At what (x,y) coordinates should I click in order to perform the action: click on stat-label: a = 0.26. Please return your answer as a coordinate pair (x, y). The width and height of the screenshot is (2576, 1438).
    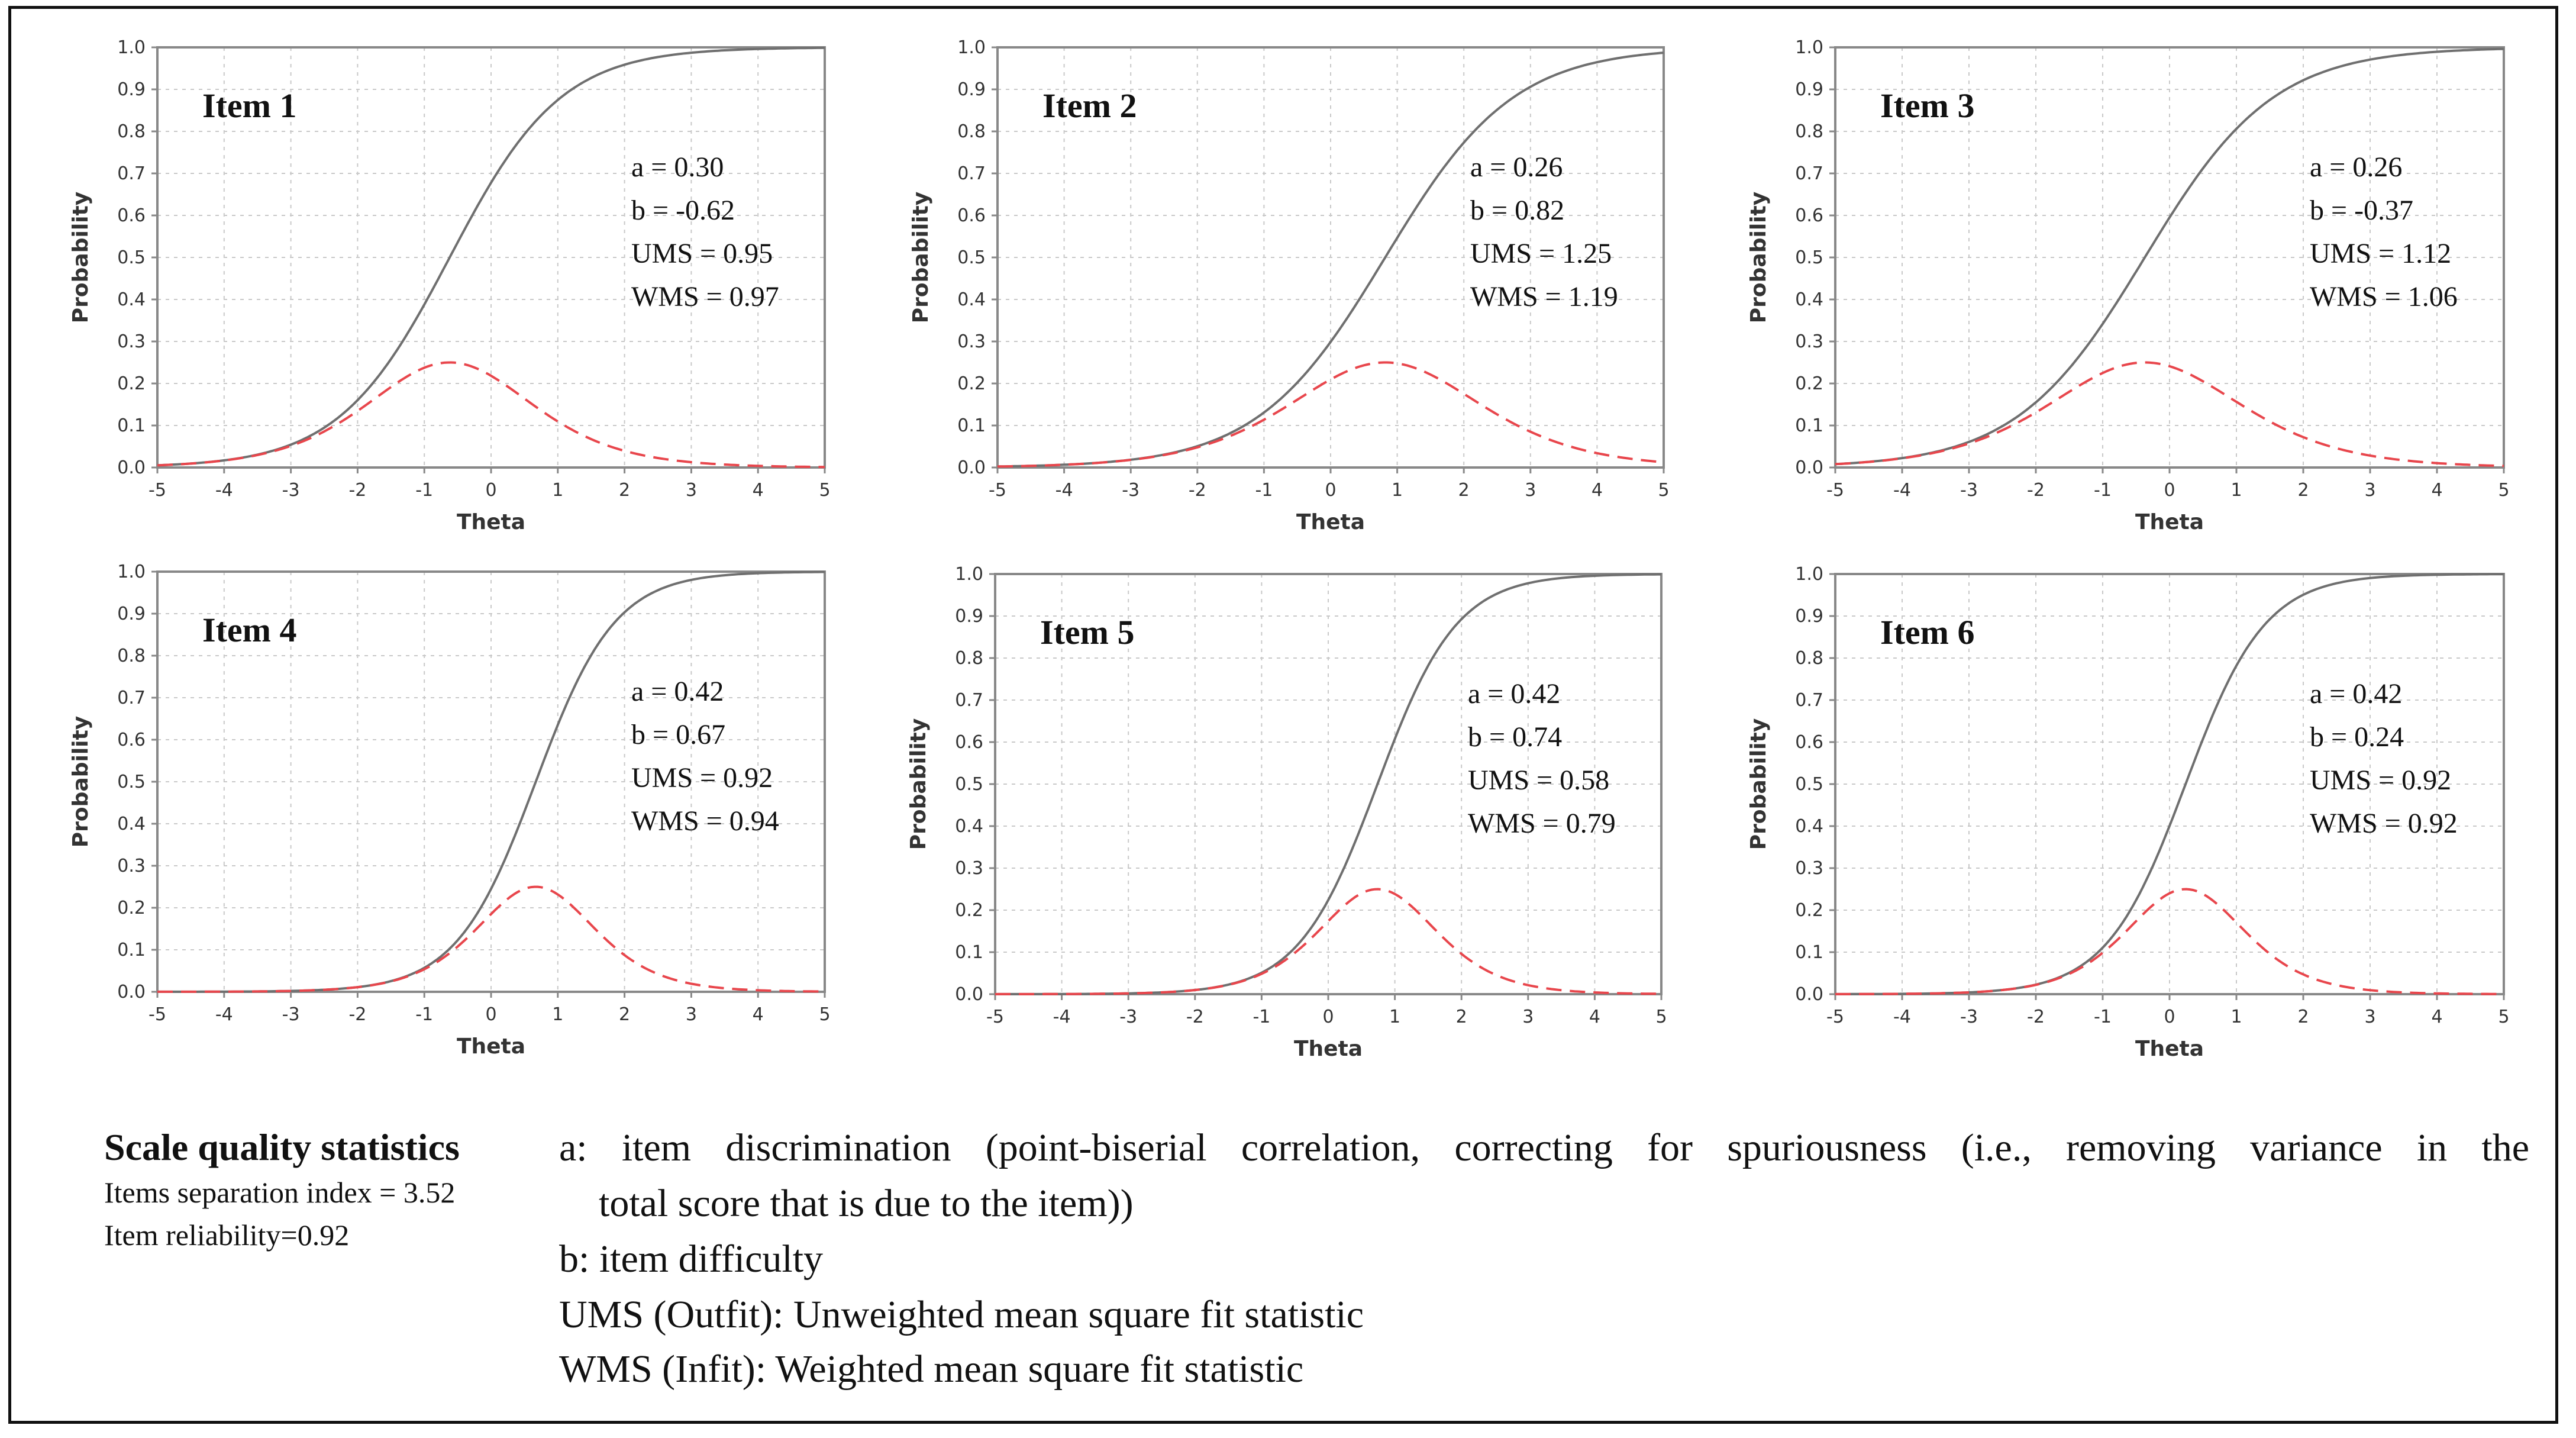
    Looking at the image, I should click on (1516, 167).